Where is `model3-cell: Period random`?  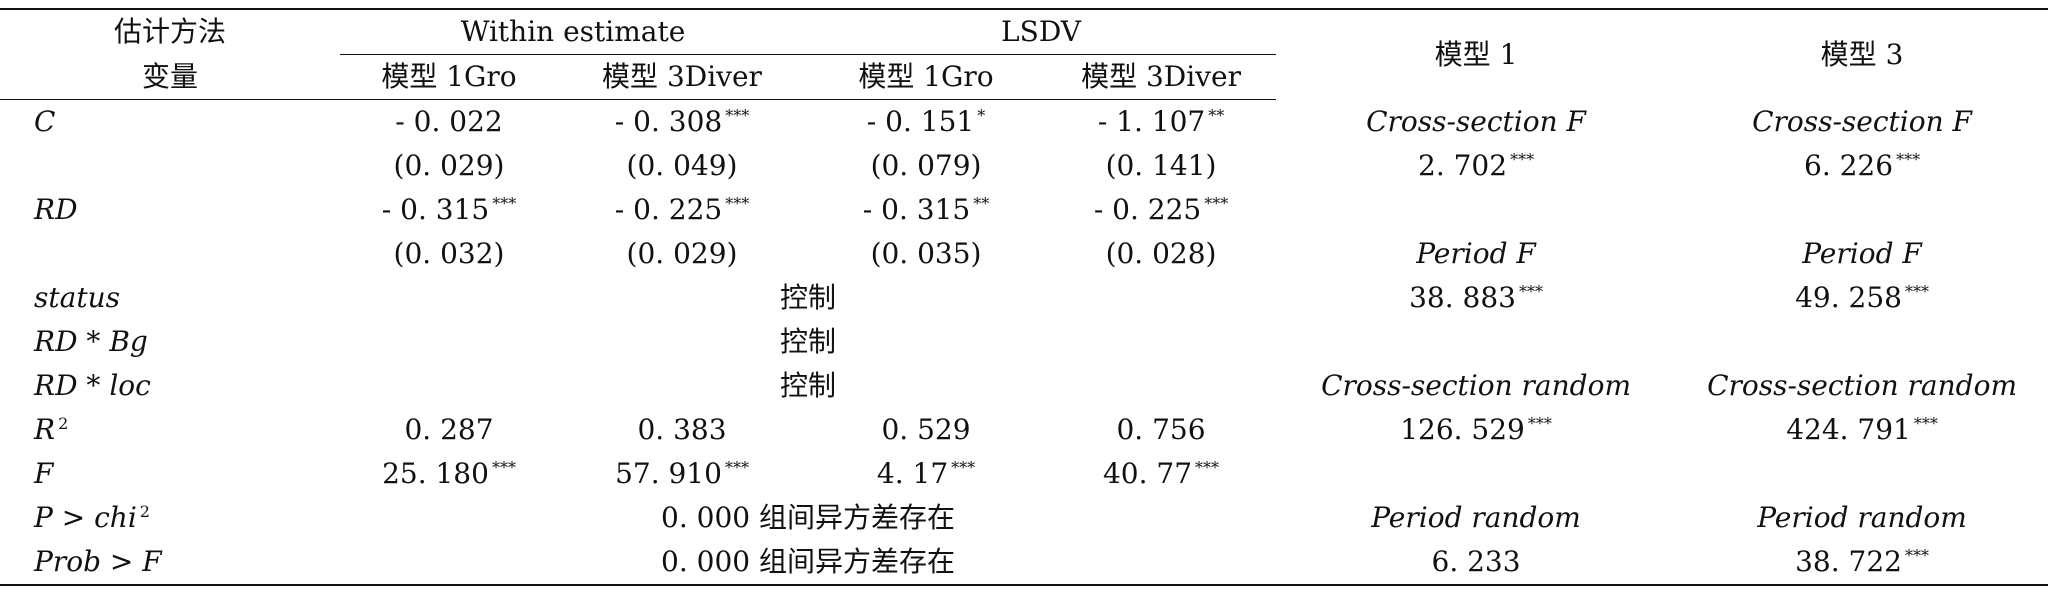 model3-cell: Period random is located at coordinates (1862, 517).